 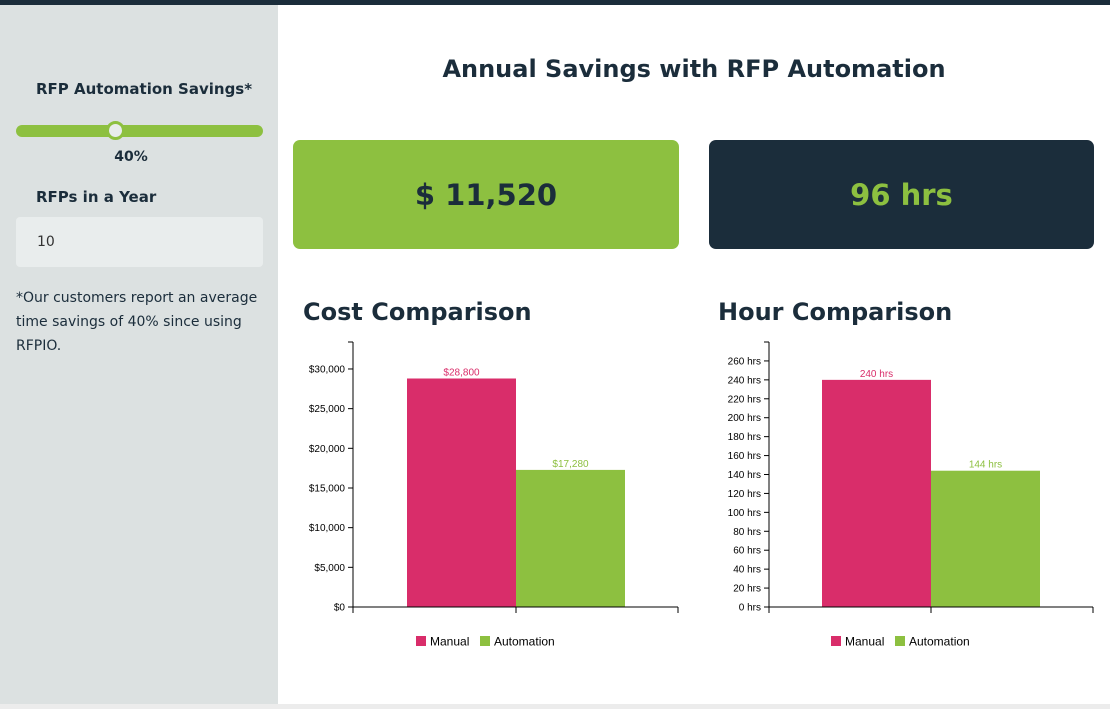 I want to click on bottom-strip, so click(x=555, y=706).